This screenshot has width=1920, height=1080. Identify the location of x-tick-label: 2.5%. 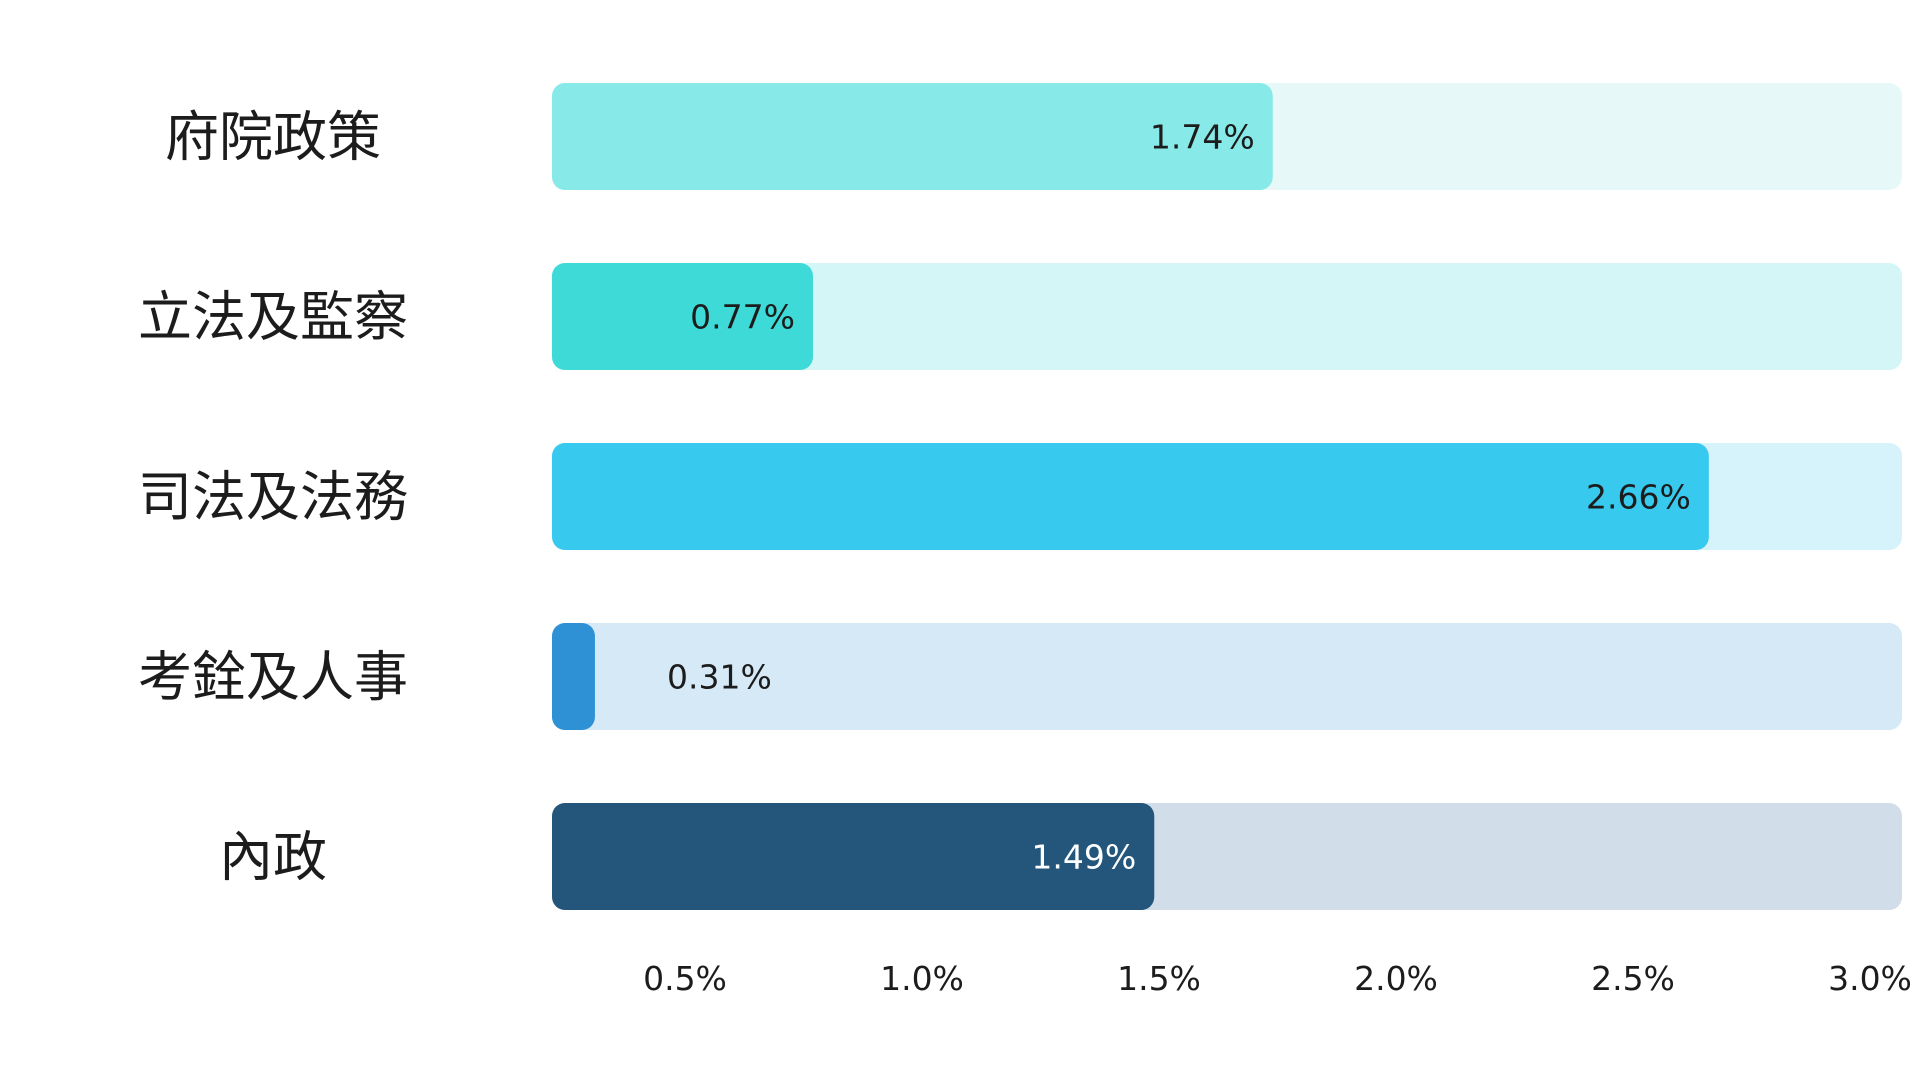
(1633, 978).